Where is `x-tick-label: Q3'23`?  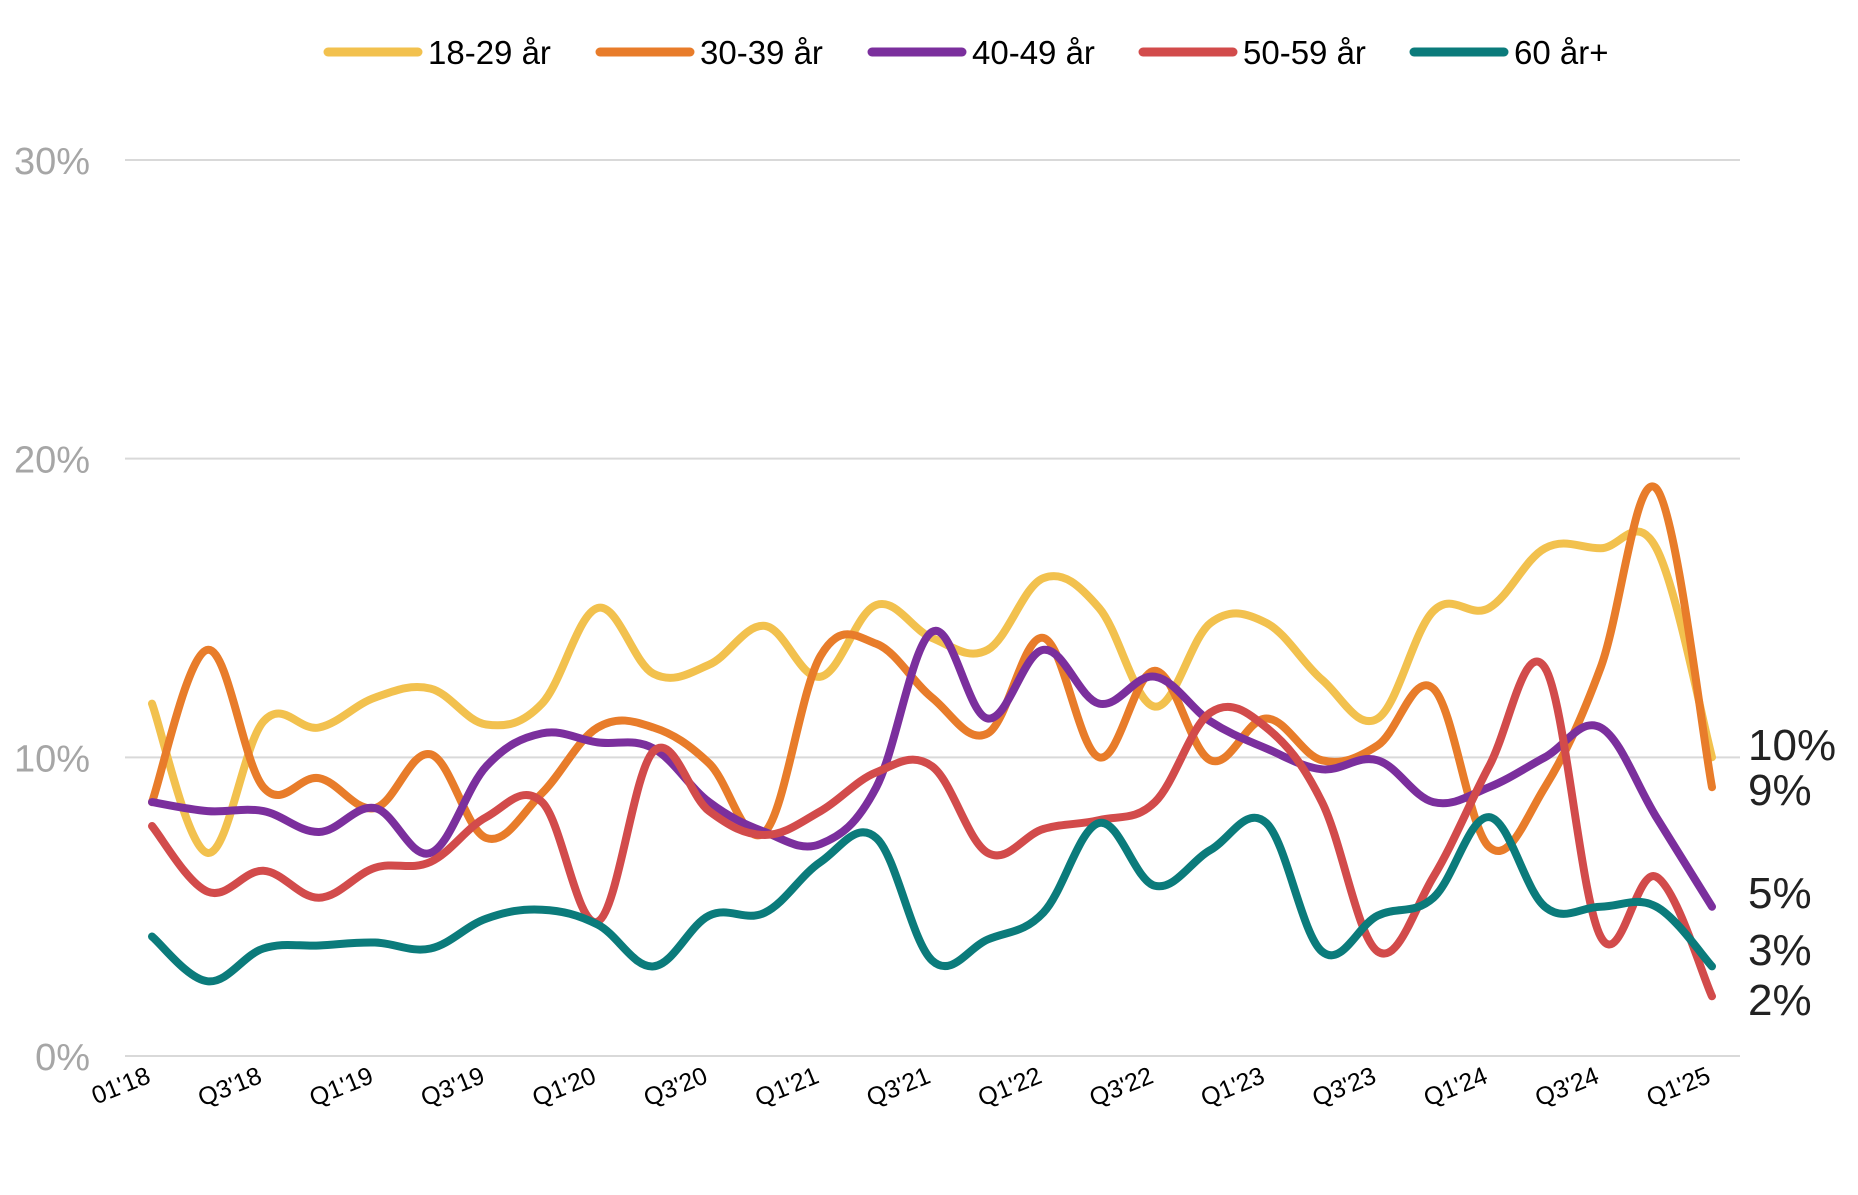
x-tick-label: Q3'23 is located at coordinates (1344, 1087).